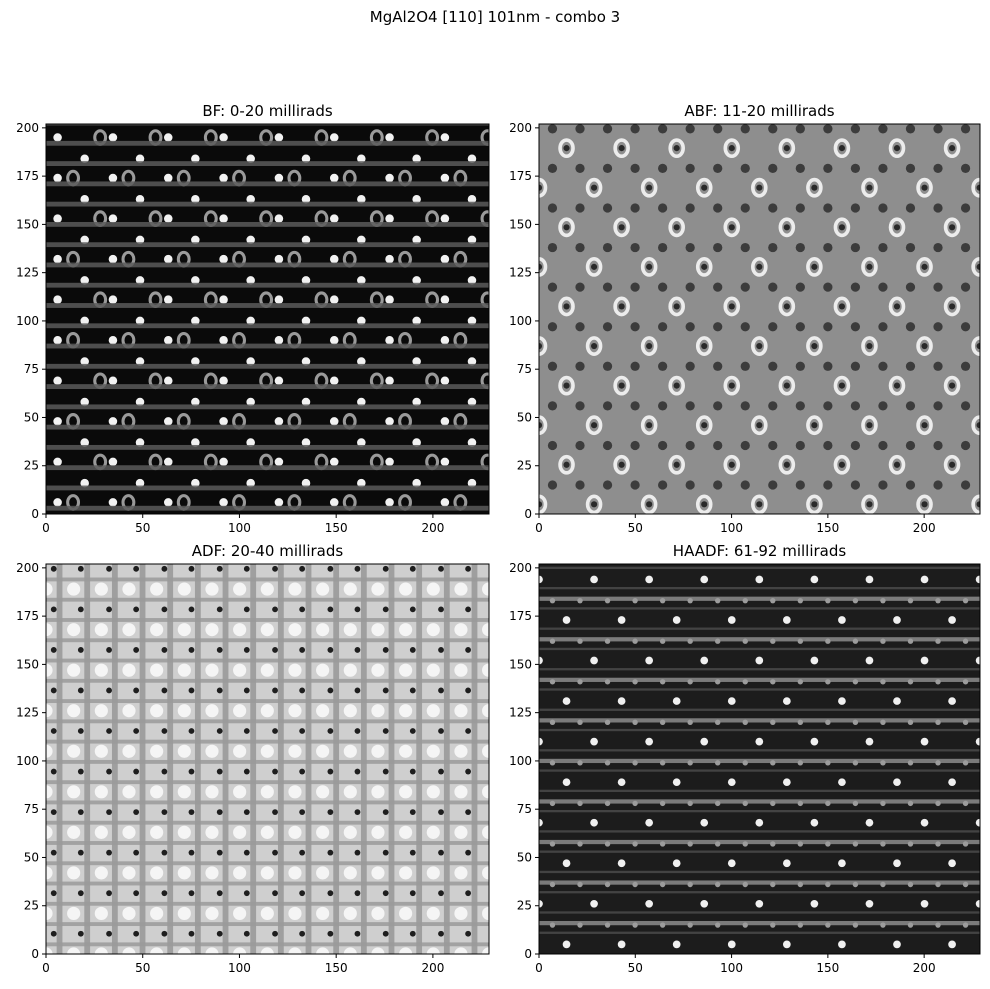  What do you see at coordinates (731, 968) in the screenshot?
I see `haadf-xtick-label: 100` at bounding box center [731, 968].